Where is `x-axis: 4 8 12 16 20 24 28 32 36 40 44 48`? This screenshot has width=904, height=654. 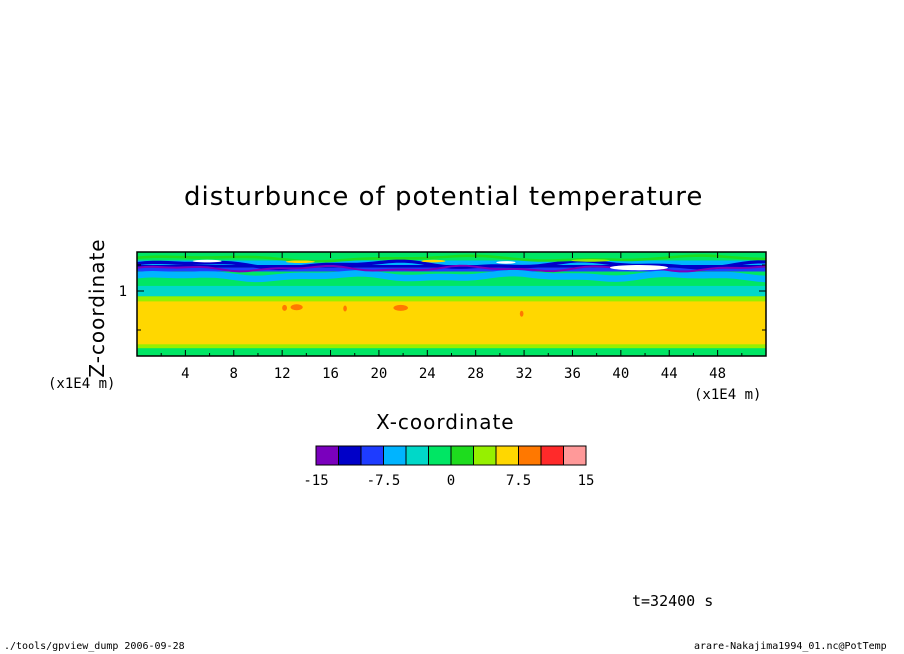
x-axis: 4 8 12 16 20 24 28 32 36 40 44 48 is located at coordinates (451, 317).